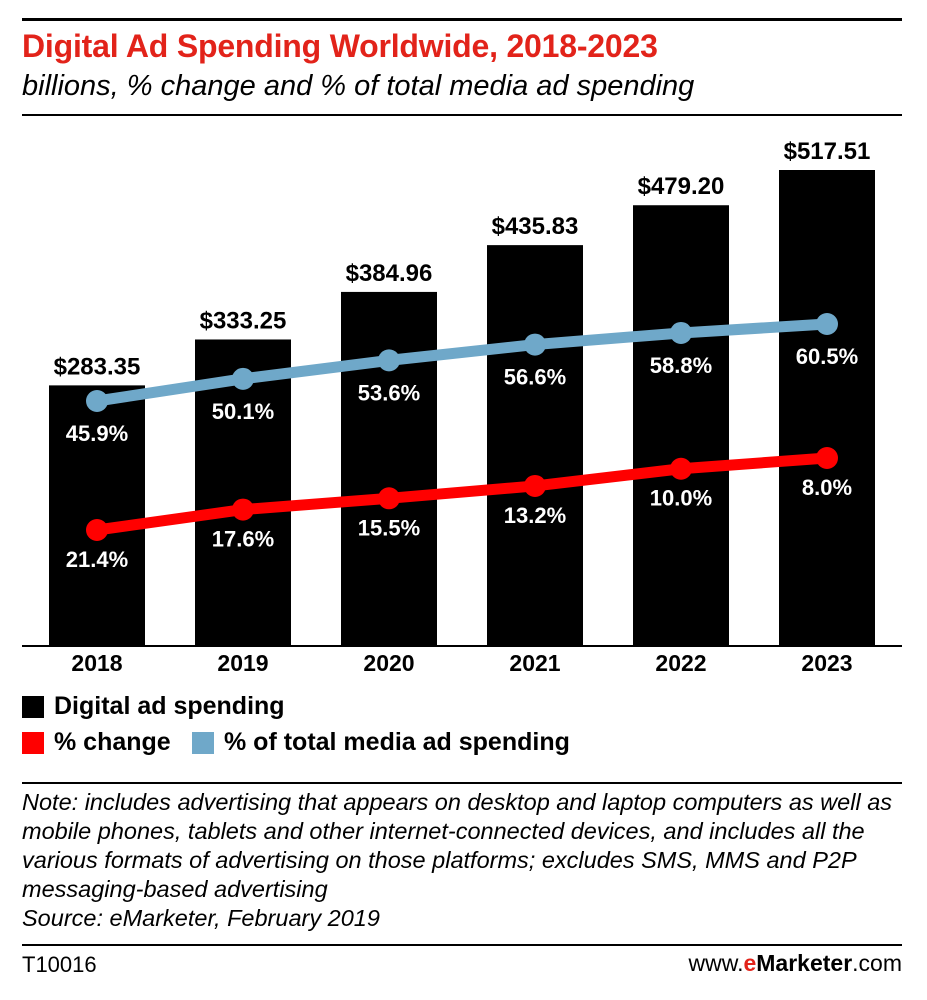  I want to click on pct-total-media-label-2018: 45.9%, so click(97, 433).